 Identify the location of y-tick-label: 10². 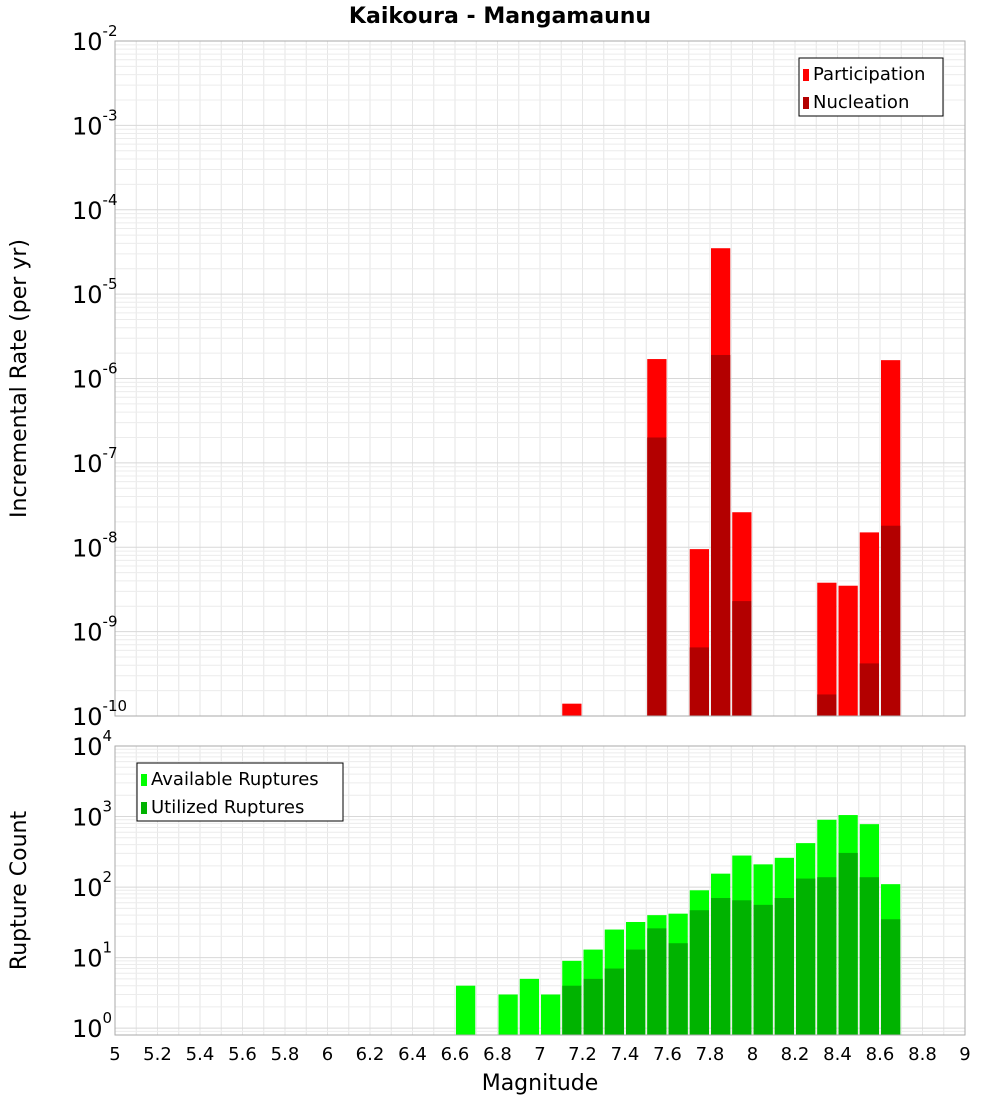
(92, 885).